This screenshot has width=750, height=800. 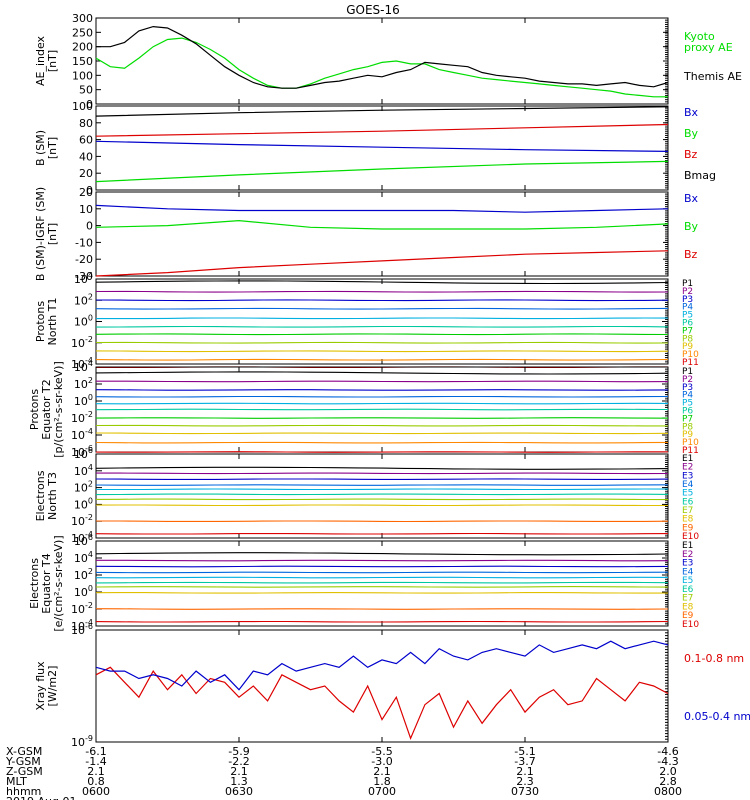 I want to click on x-row-label: Z-GSM, so click(x=24, y=771).